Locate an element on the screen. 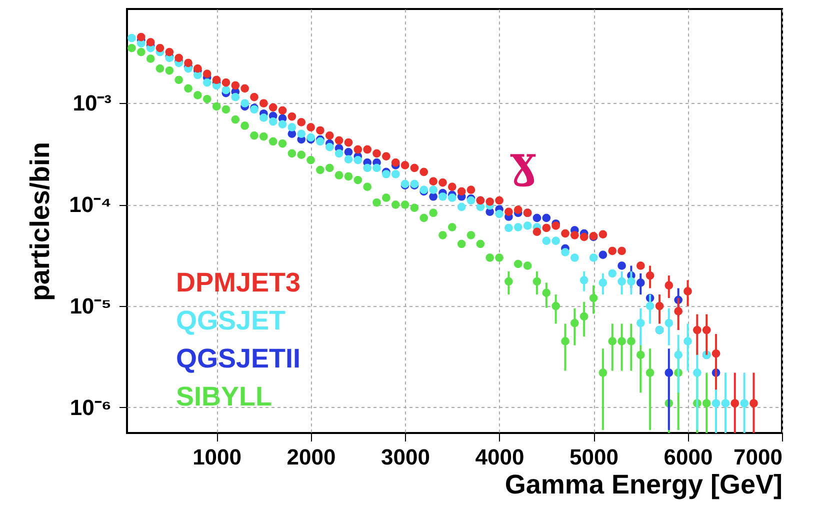 The width and height of the screenshot is (821, 509). y-tick-label: 10⁻³ is located at coordinates (92, 103).